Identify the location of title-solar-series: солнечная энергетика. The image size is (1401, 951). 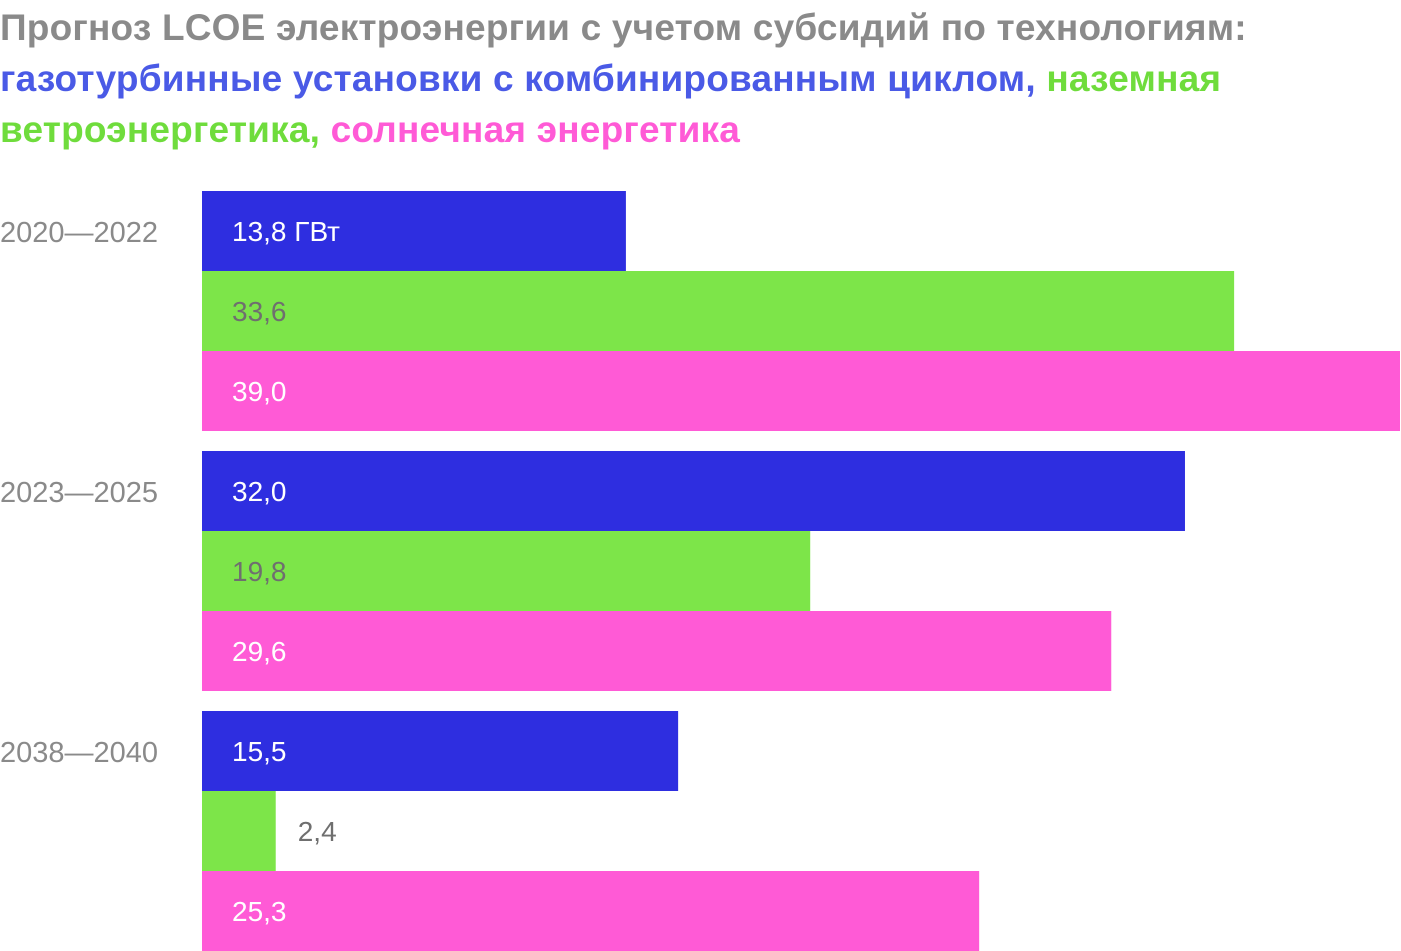
(535, 129).